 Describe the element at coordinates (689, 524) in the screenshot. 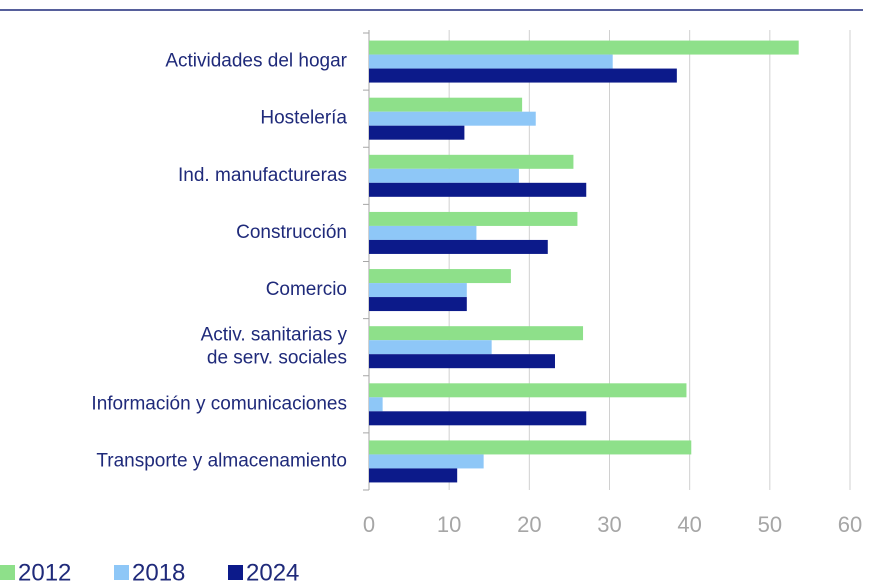

I see `x-tick-label: 40` at that location.